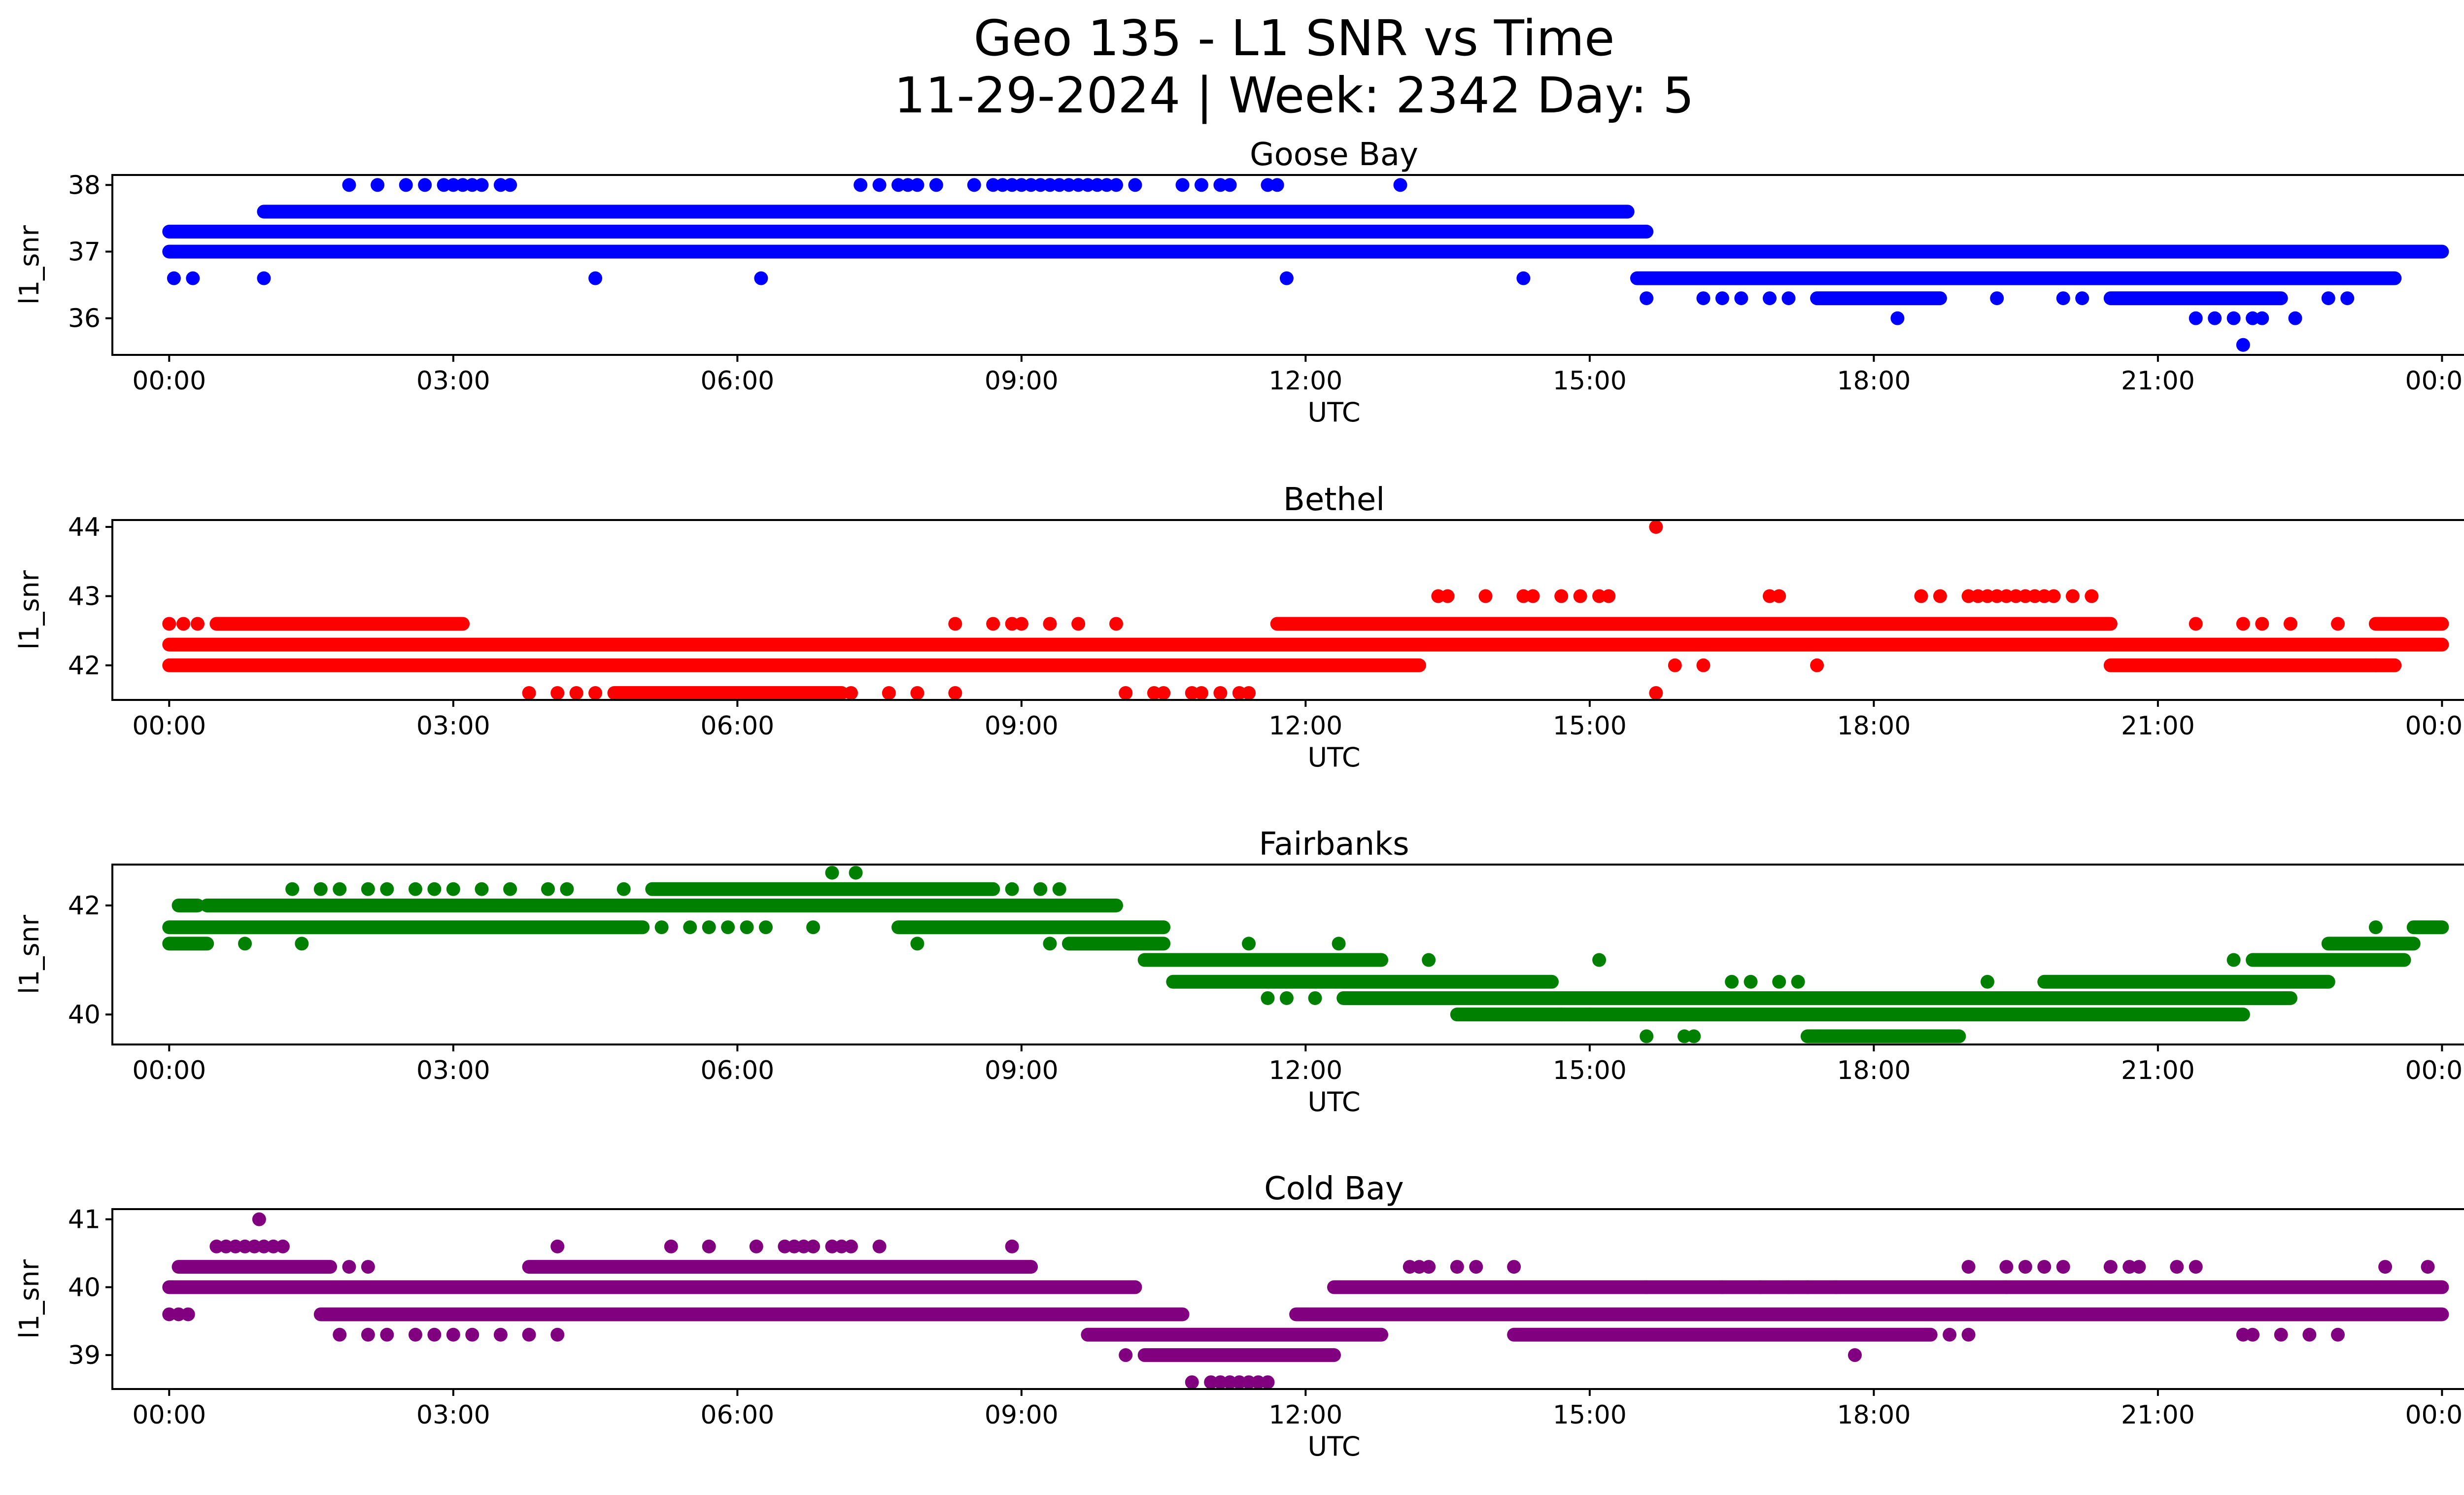 The height and width of the screenshot is (1495, 2464). I want to click on scatter-series, so click(1305, 610).